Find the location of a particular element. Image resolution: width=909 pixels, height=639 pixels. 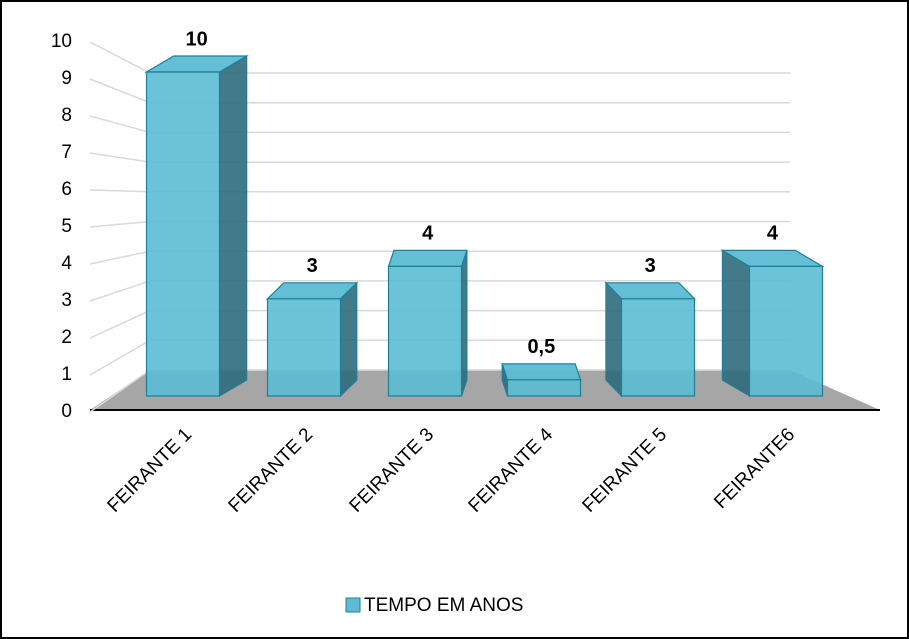

legend-swatch is located at coordinates (353, 605).